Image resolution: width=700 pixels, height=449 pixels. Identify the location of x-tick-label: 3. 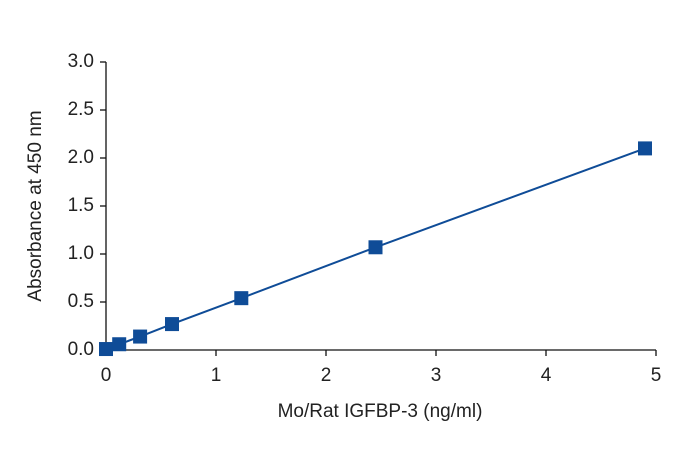
(436, 375).